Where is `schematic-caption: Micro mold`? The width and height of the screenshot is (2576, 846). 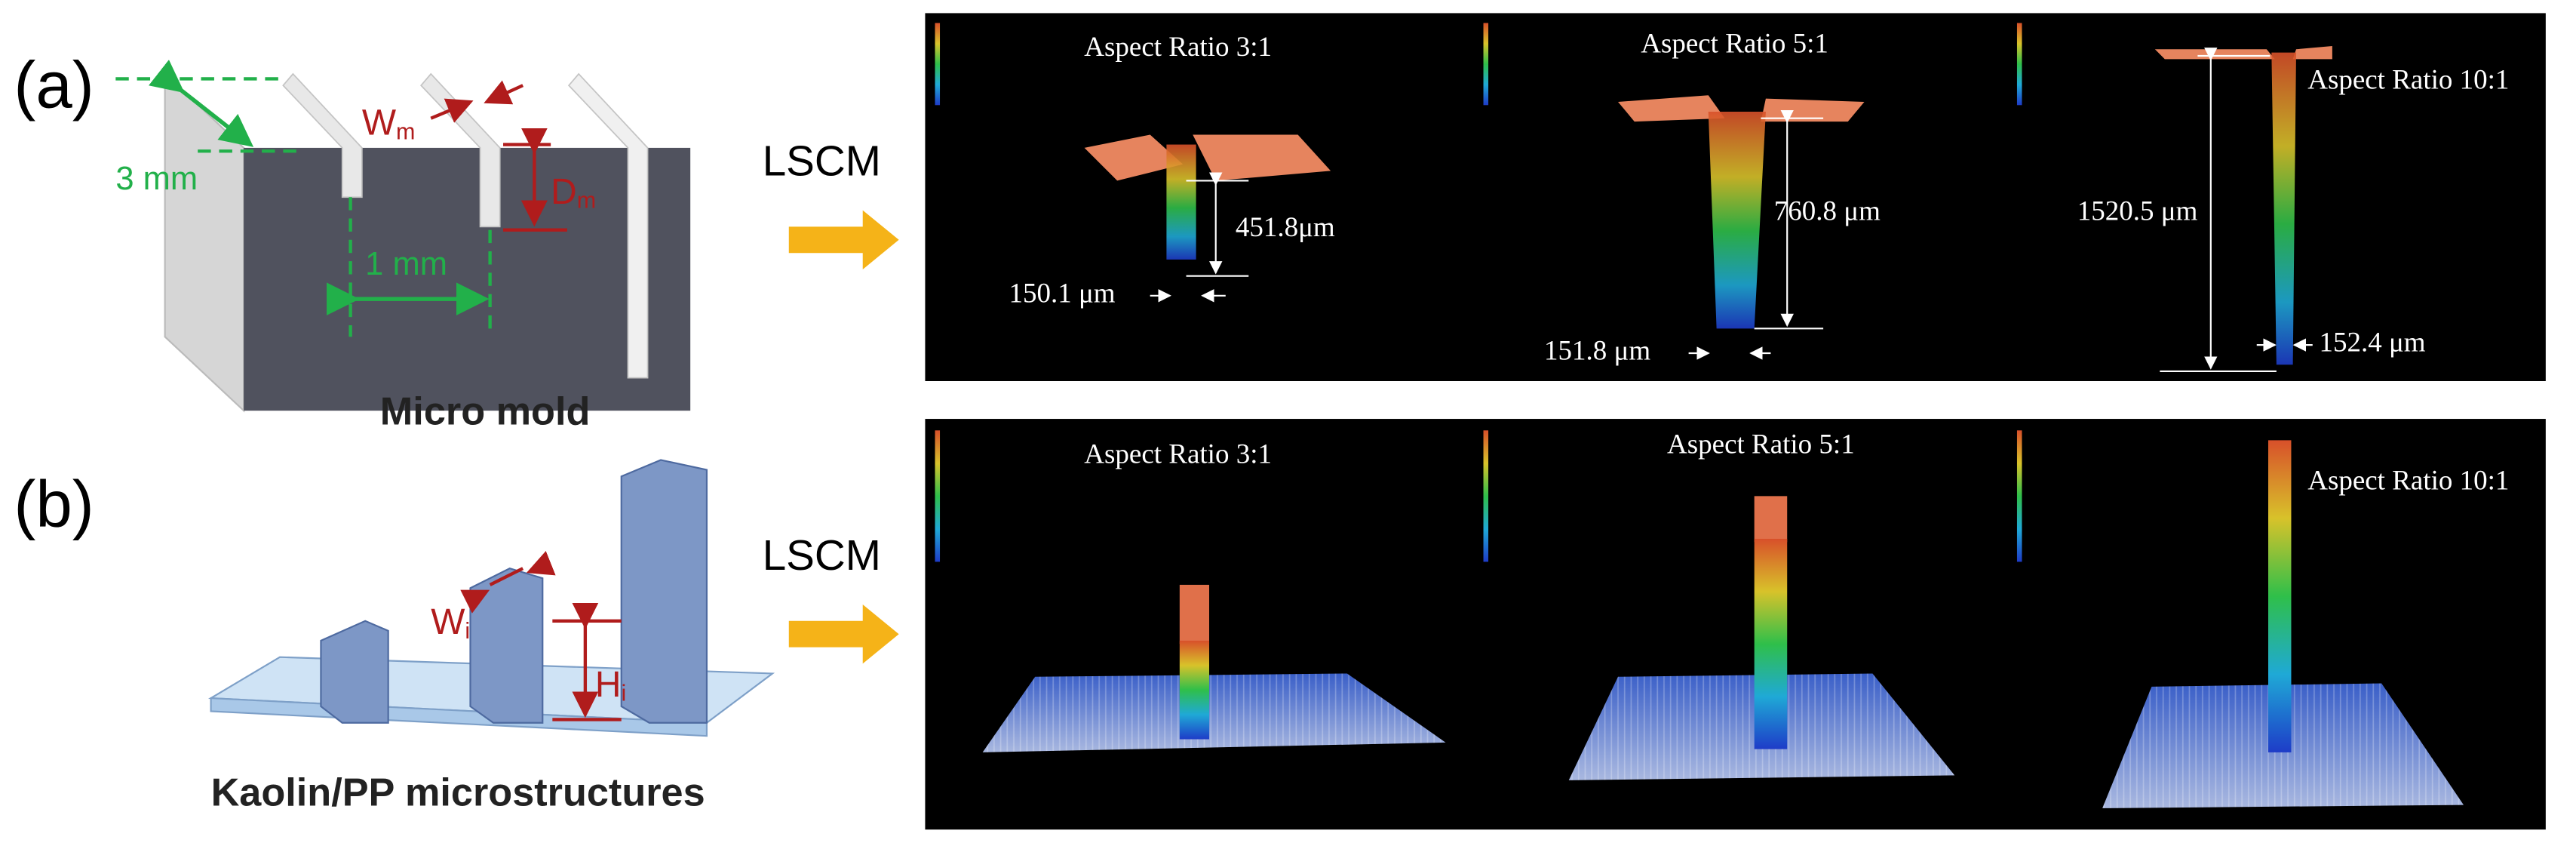 schematic-caption: Micro mold is located at coordinates (485, 411).